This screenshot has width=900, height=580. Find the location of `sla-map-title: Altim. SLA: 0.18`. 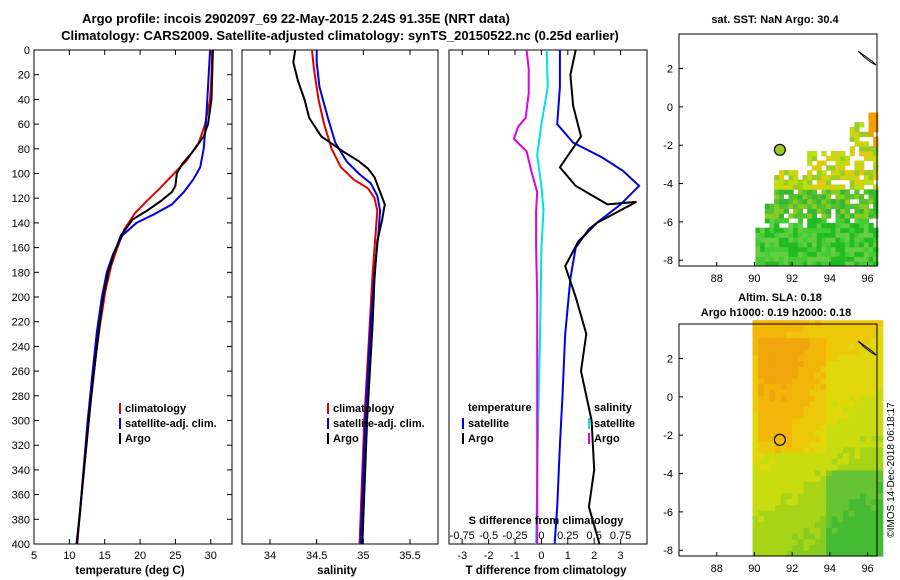

sla-map-title: Altim. SLA: 0.18 is located at coordinates (780, 298).